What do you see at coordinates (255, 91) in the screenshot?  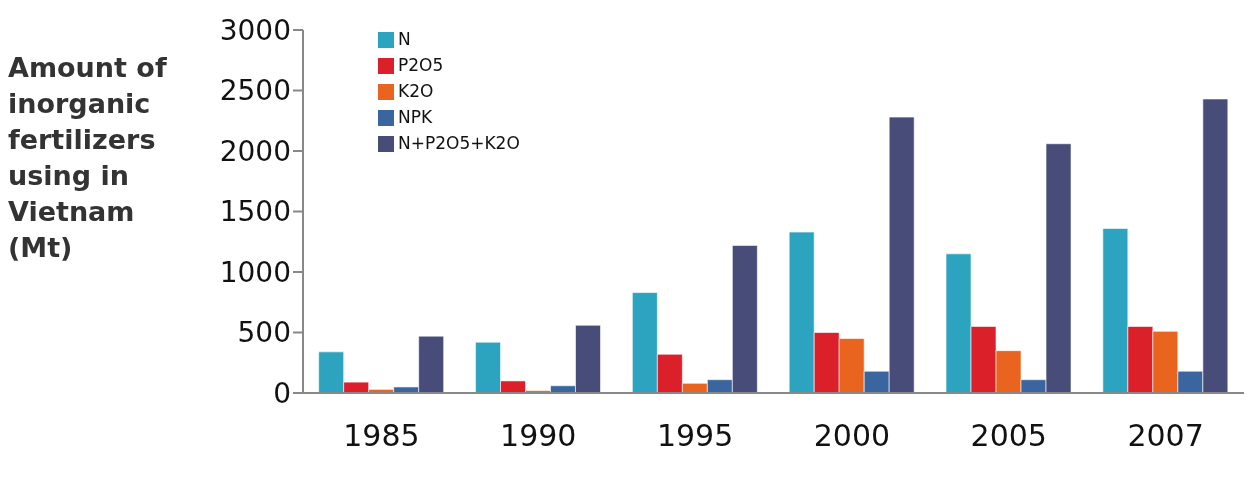 I see `y-tick-label: 2500` at bounding box center [255, 91].